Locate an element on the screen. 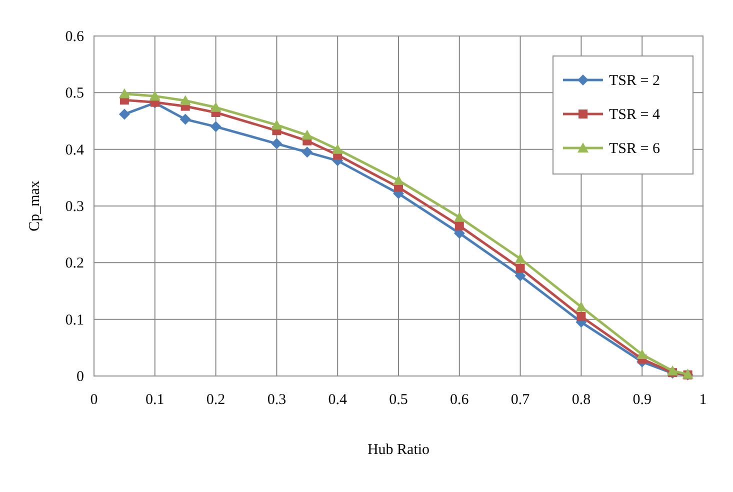 The width and height of the screenshot is (733, 492). x-tick-label: 0.2 is located at coordinates (216, 400).